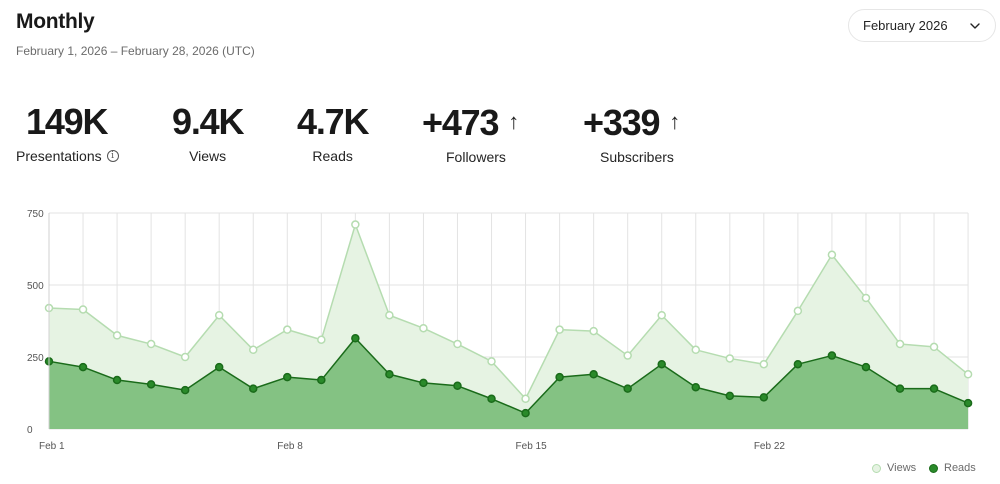 The image size is (1000, 484). What do you see at coordinates (290, 446) in the screenshot?
I see `x-tick-label: Feb 8` at bounding box center [290, 446].